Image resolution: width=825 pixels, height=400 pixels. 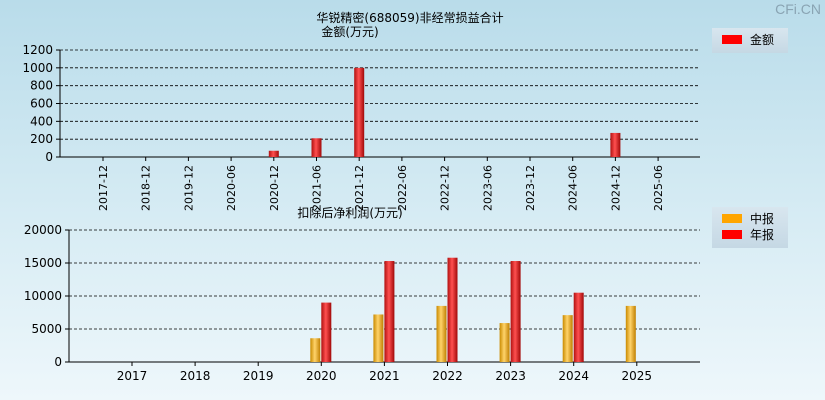 What do you see at coordinates (46, 329) in the screenshot?
I see `y-tick-label: 5000` at bounding box center [46, 329].